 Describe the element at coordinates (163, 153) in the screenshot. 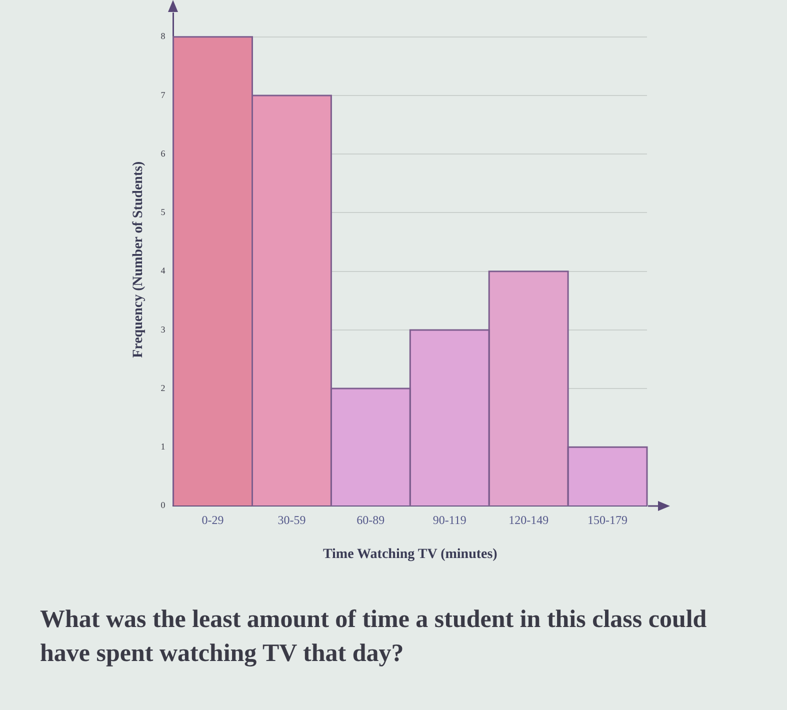

I see `y-tick-label: 6` at that location.